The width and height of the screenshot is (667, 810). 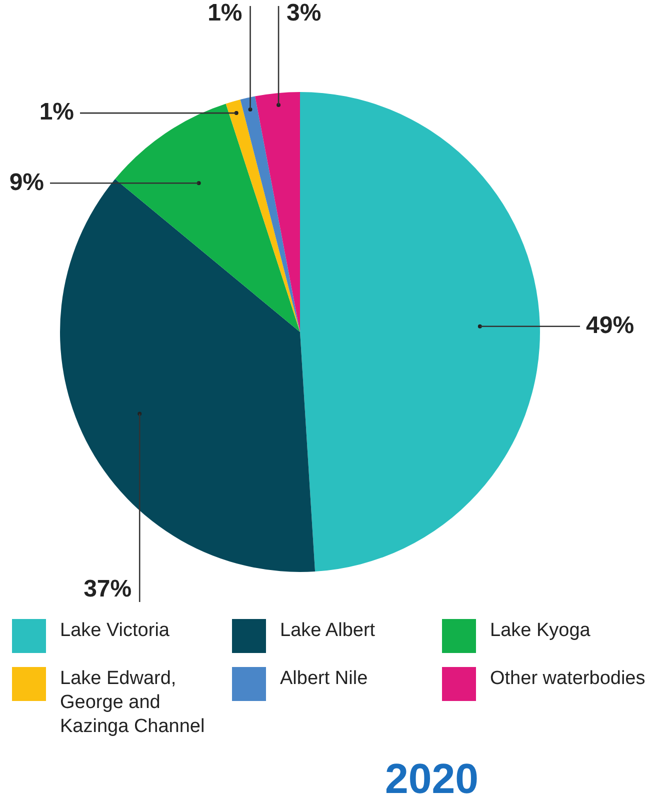 What do you see at coordinates (328, 631) in the screenshot?
I see `legend-label: Lake Albert` at bounding box center [328, 631].